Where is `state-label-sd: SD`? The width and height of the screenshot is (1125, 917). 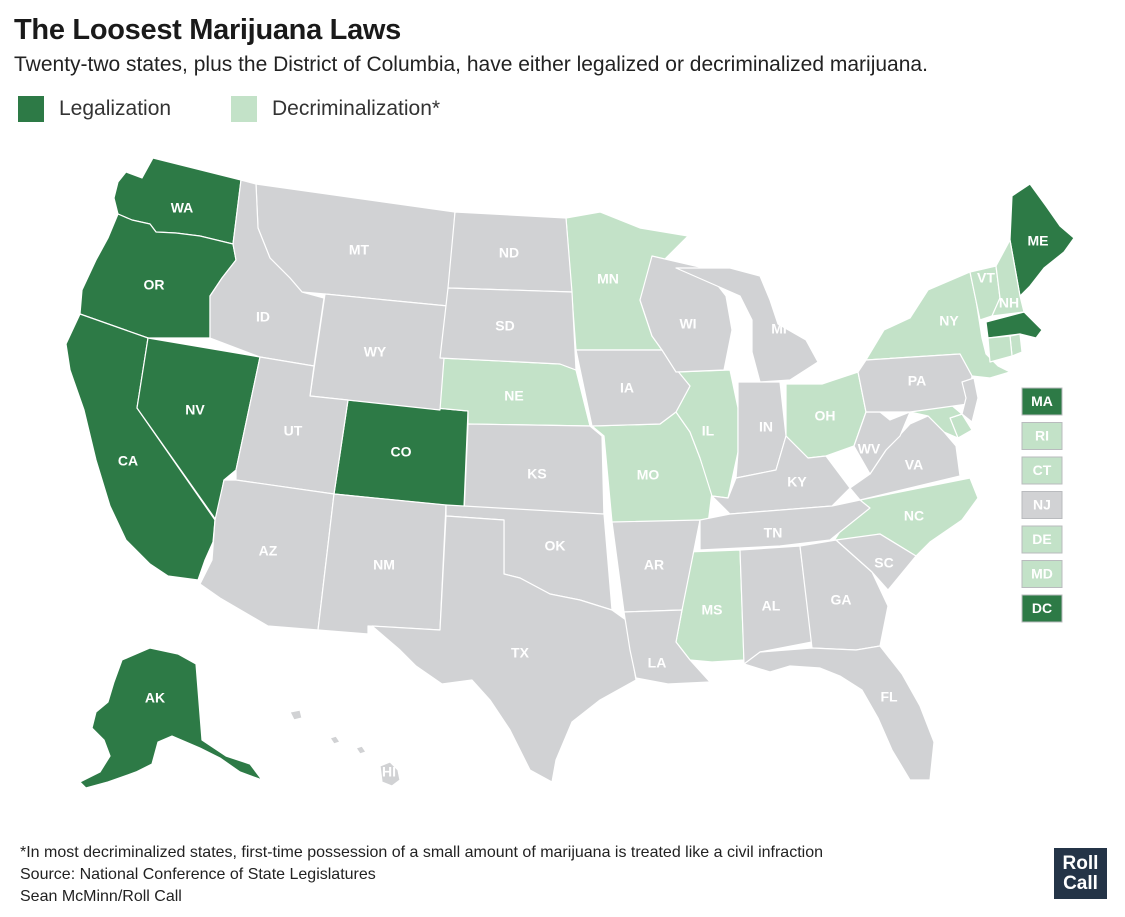
state-label-sd: SD is located at coordinates (504, 326).